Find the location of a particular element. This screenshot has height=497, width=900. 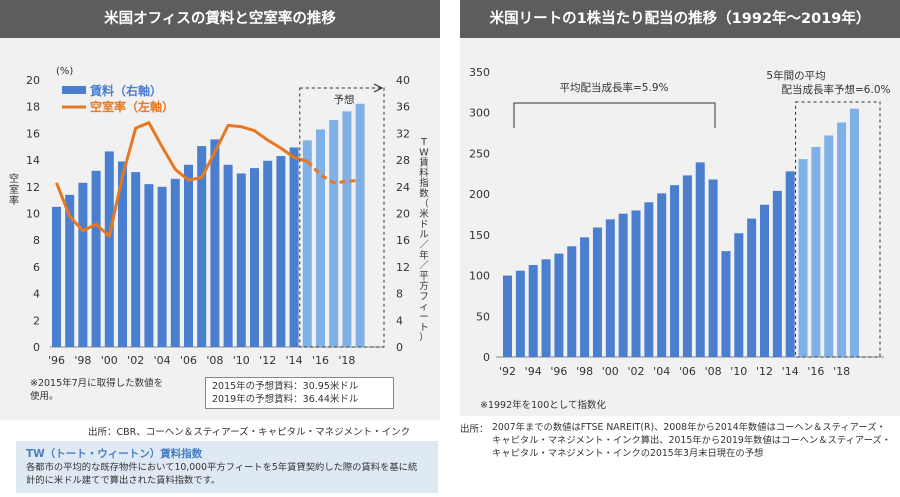

forecast-label: 予想 is located at coordinates (344, 99).